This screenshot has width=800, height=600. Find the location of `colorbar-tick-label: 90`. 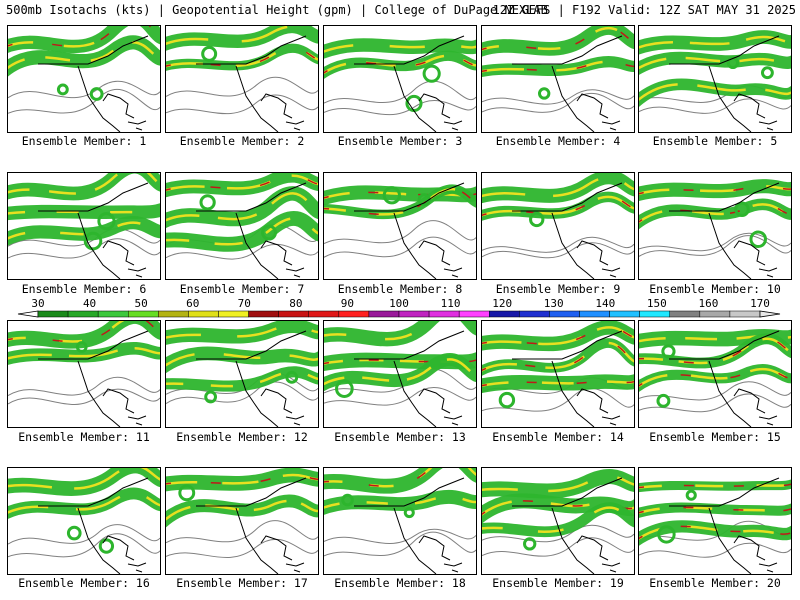

colorbar-tick-label: 90 is located at coordinates (347, 303).